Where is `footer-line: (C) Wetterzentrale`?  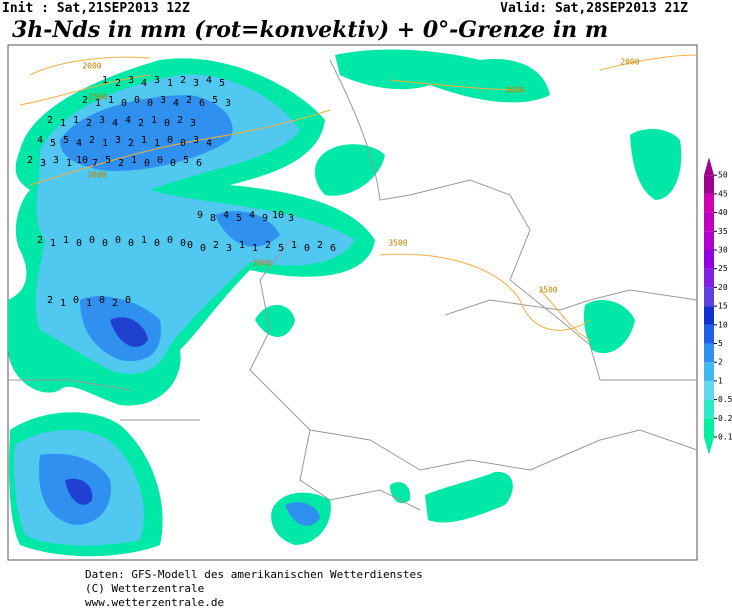
footer-line: (C) Wetterzentrale is located at coordinates (144, 588).